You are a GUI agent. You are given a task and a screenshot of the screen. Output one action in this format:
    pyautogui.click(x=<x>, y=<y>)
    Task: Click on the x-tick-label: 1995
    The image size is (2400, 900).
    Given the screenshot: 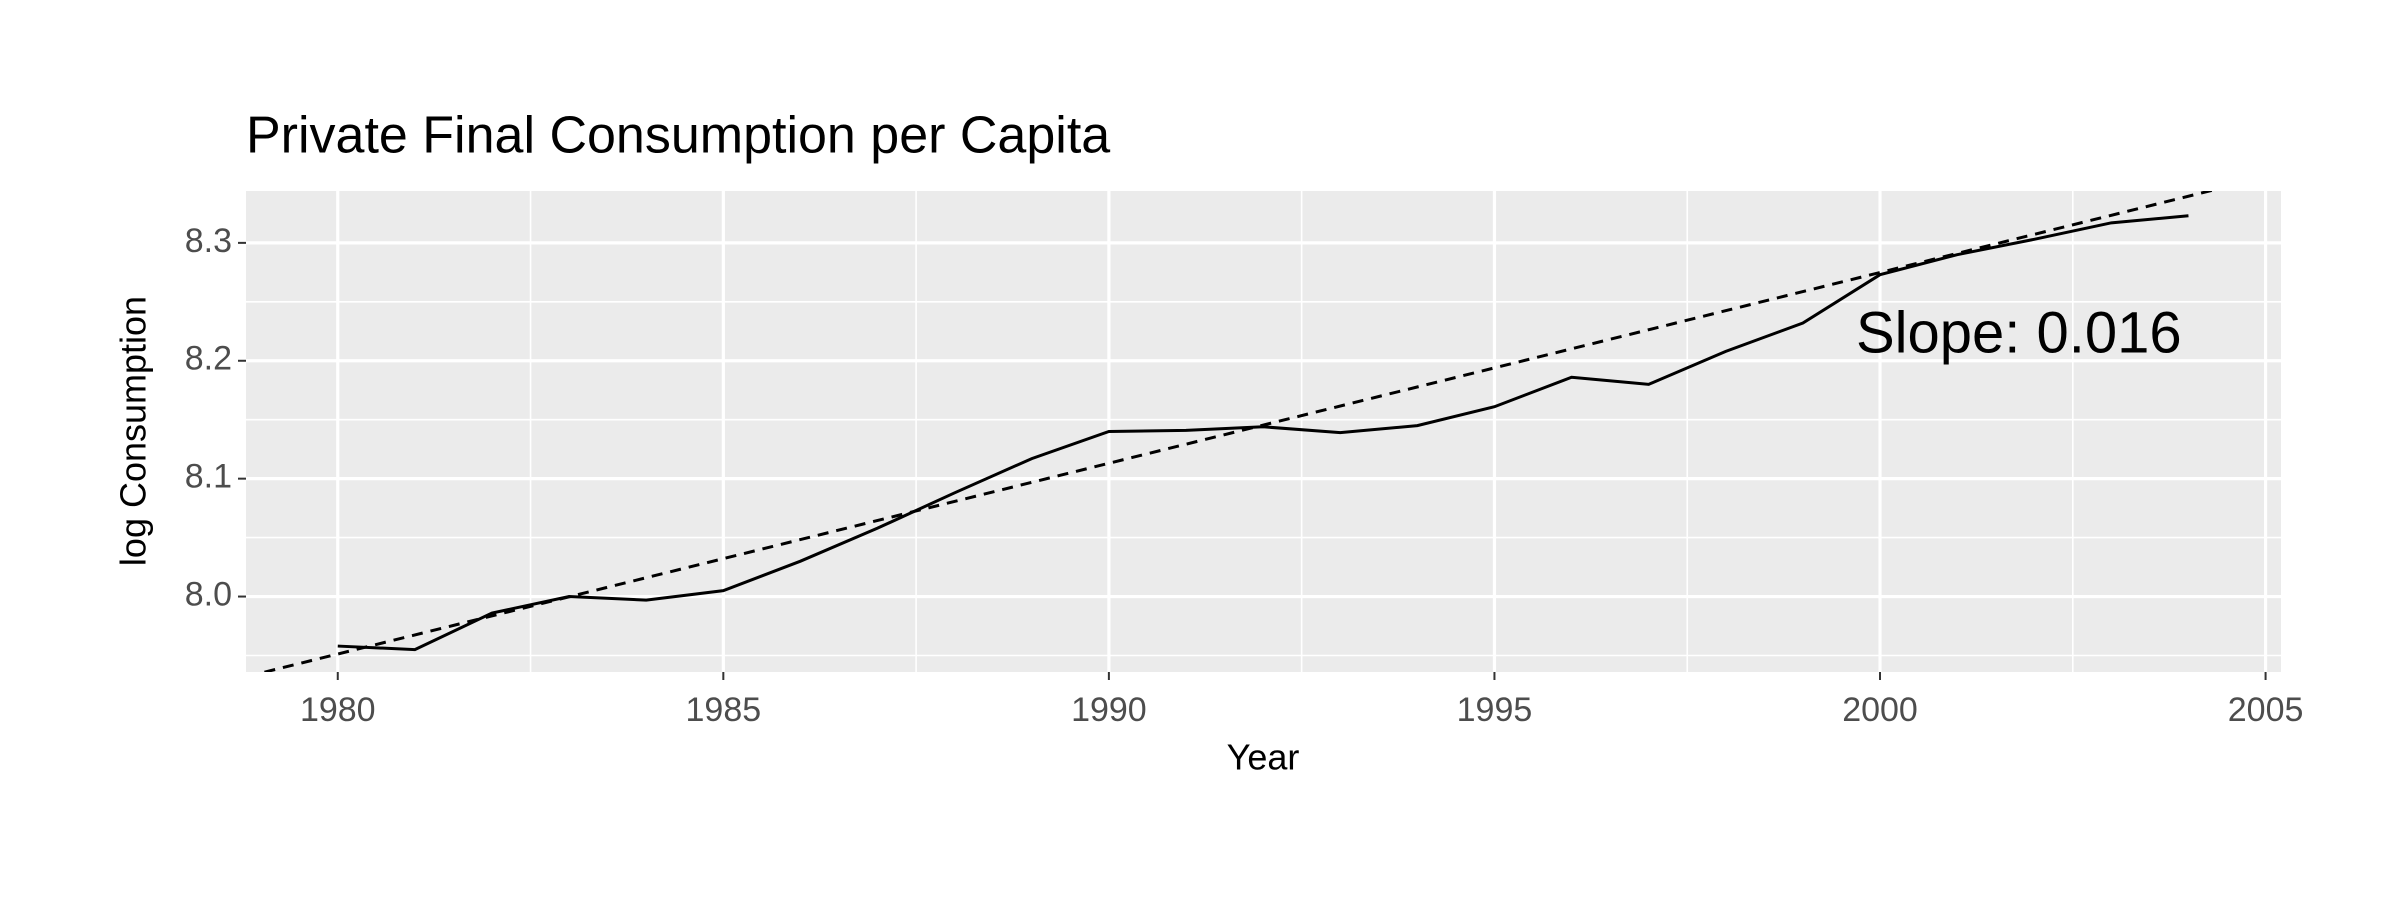 What is the action you would take?
    pyautogui.click(x=1495, y=710)
    